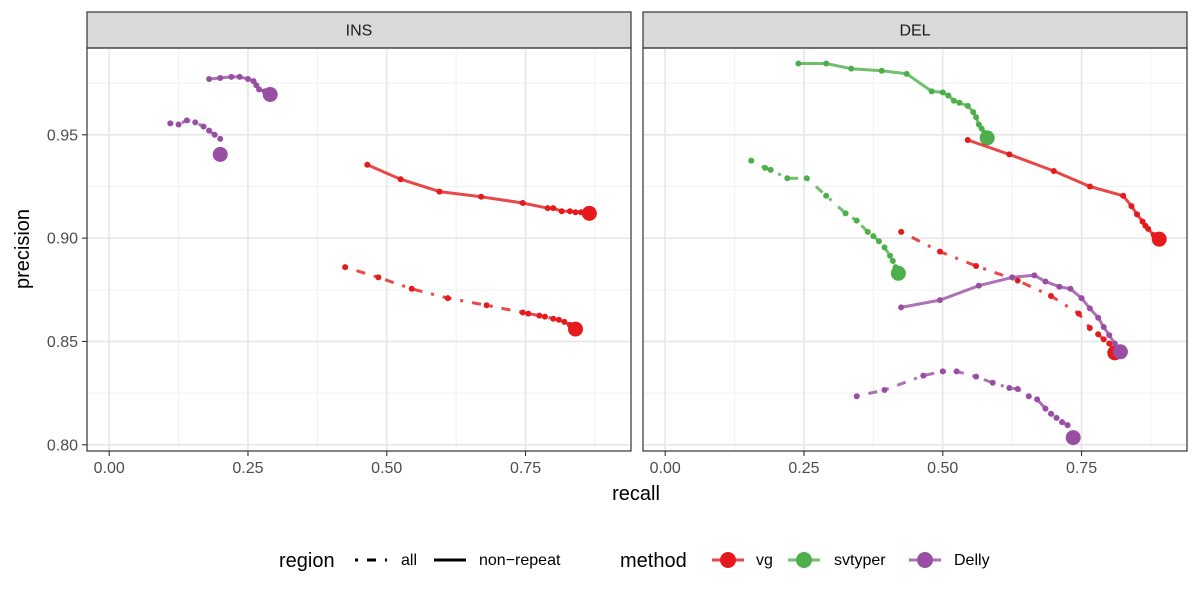 The height and width of the screenshot is (600, 1200). I want to click on endpoint-marker-svtyper-all, so click(898, 273).